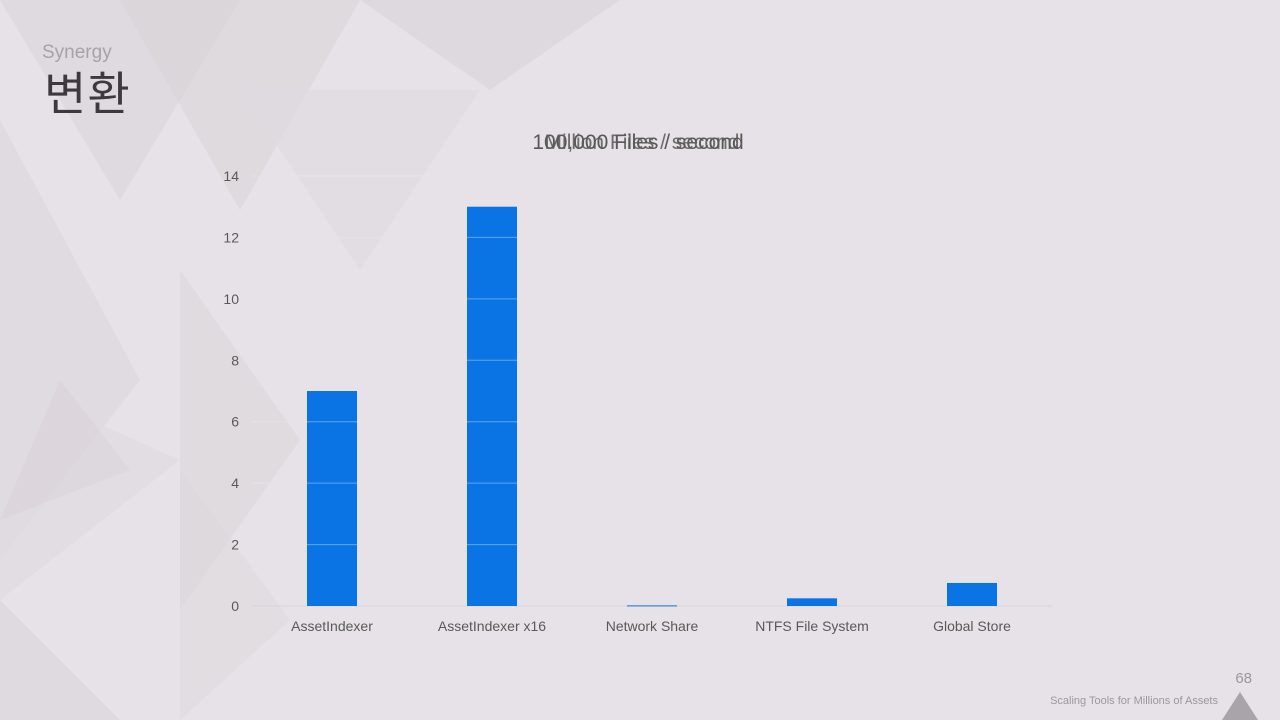  What do you see at coordinates (87, 94) in the screenshot?
I see `slide-title: 변환` at bounding box center [87, 94].